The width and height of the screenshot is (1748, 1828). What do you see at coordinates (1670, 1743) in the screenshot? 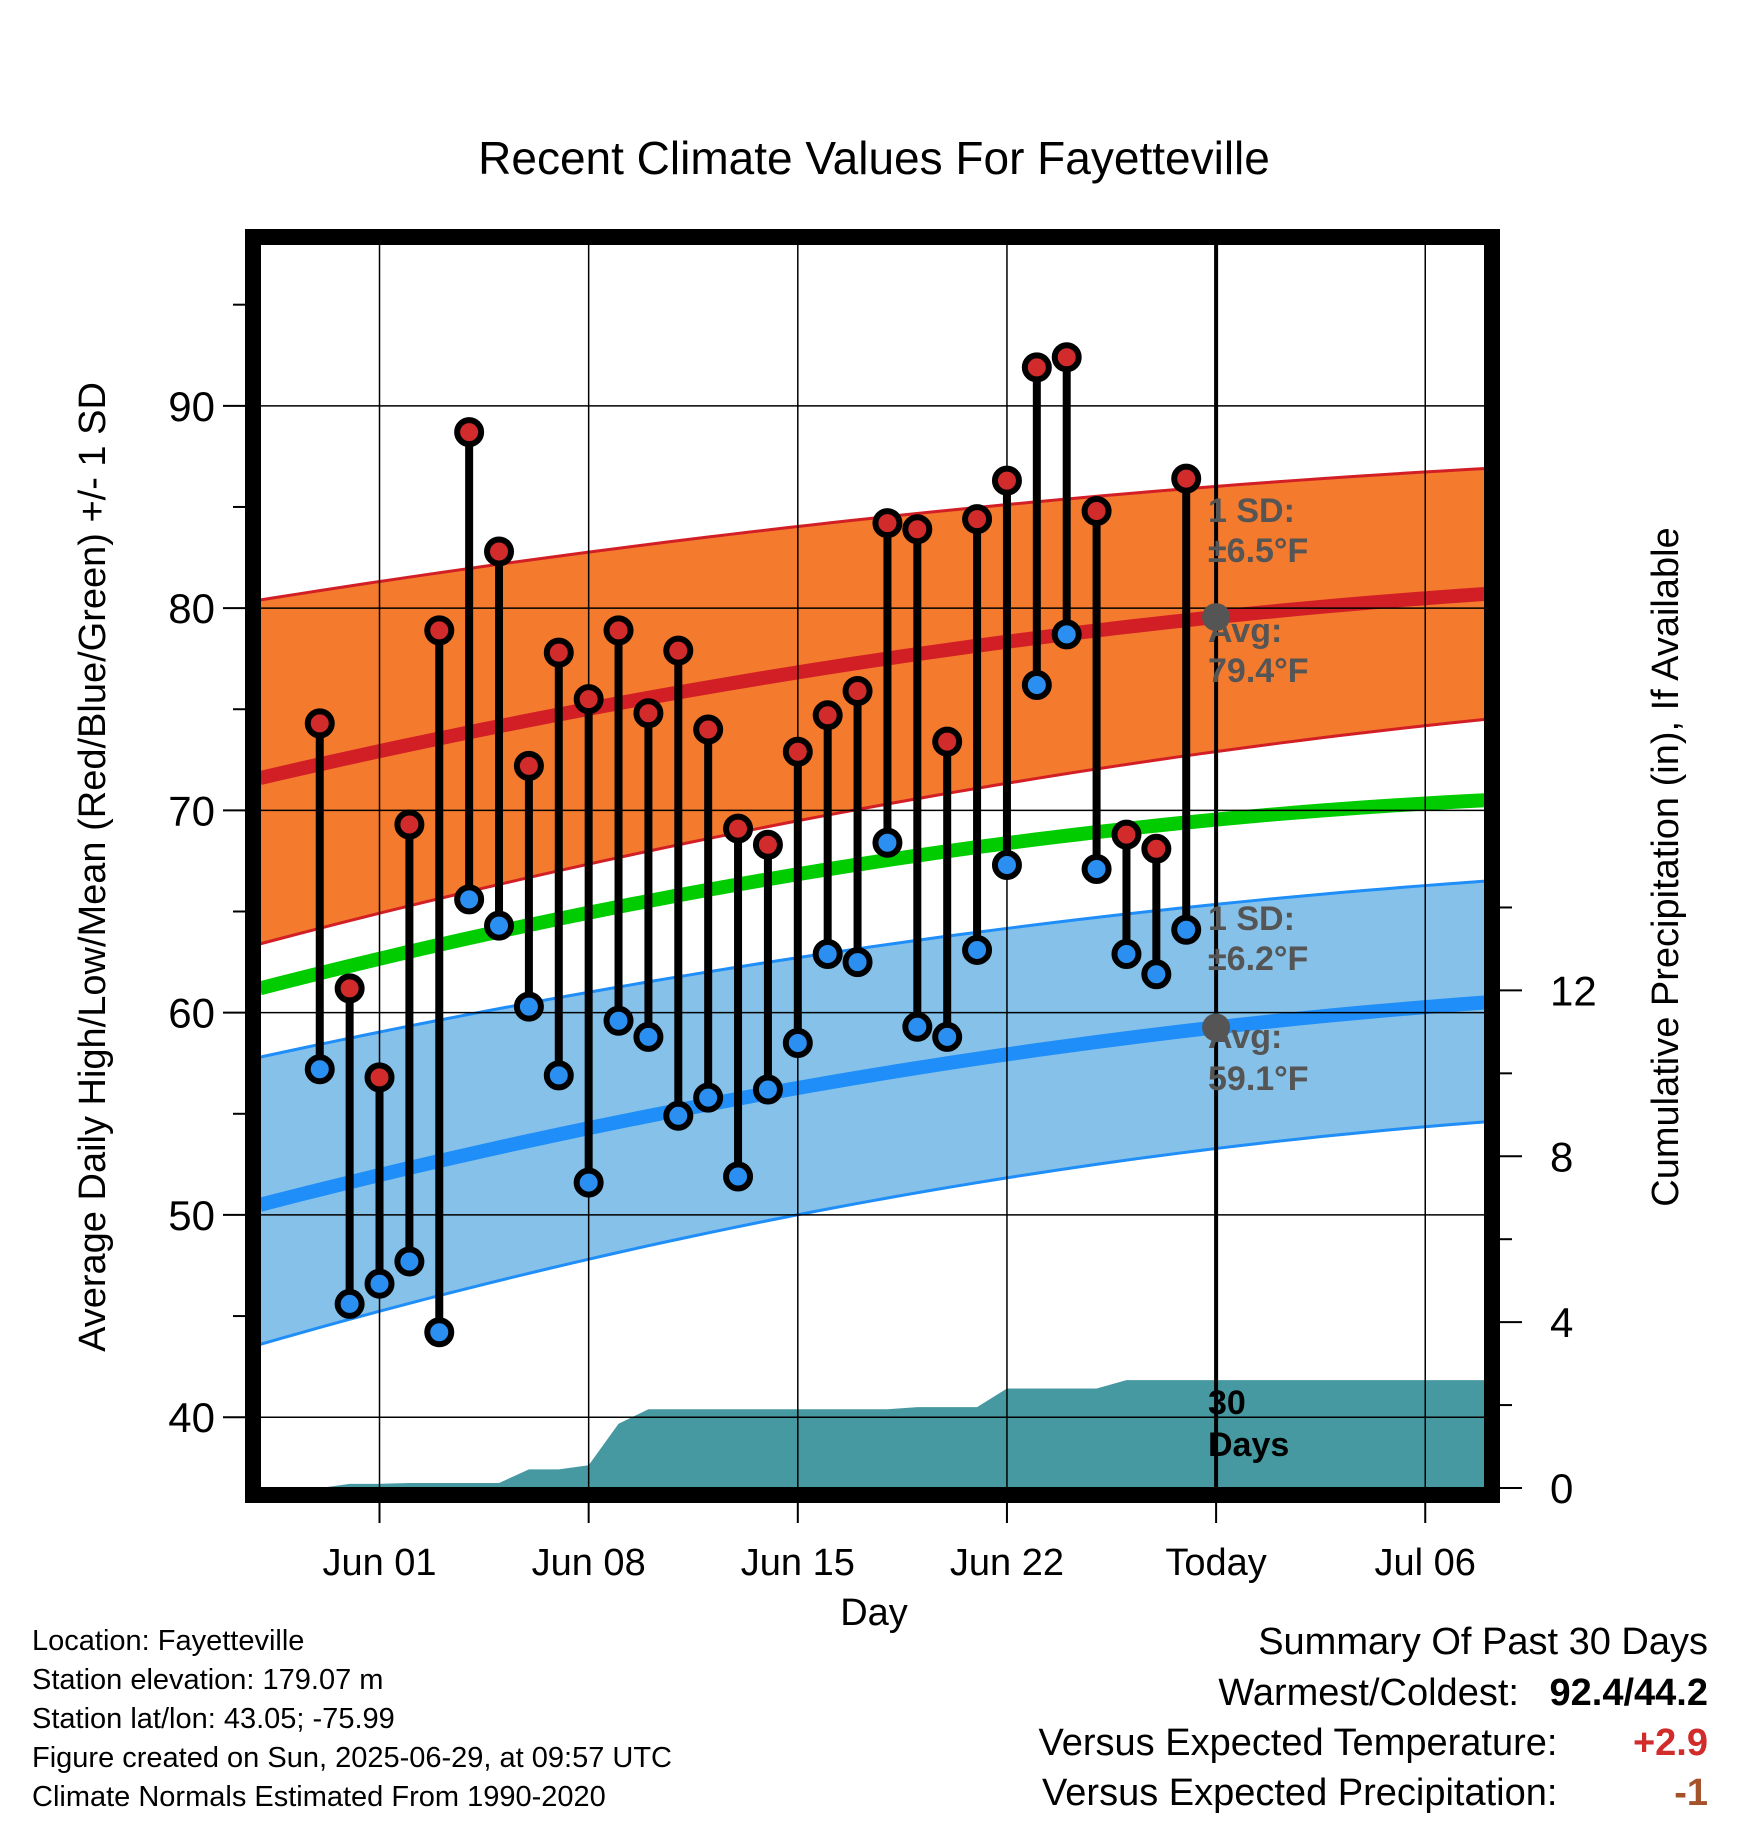
I see `temp-anomaly-value: +2.9` at bounding box center [1670, 1743].